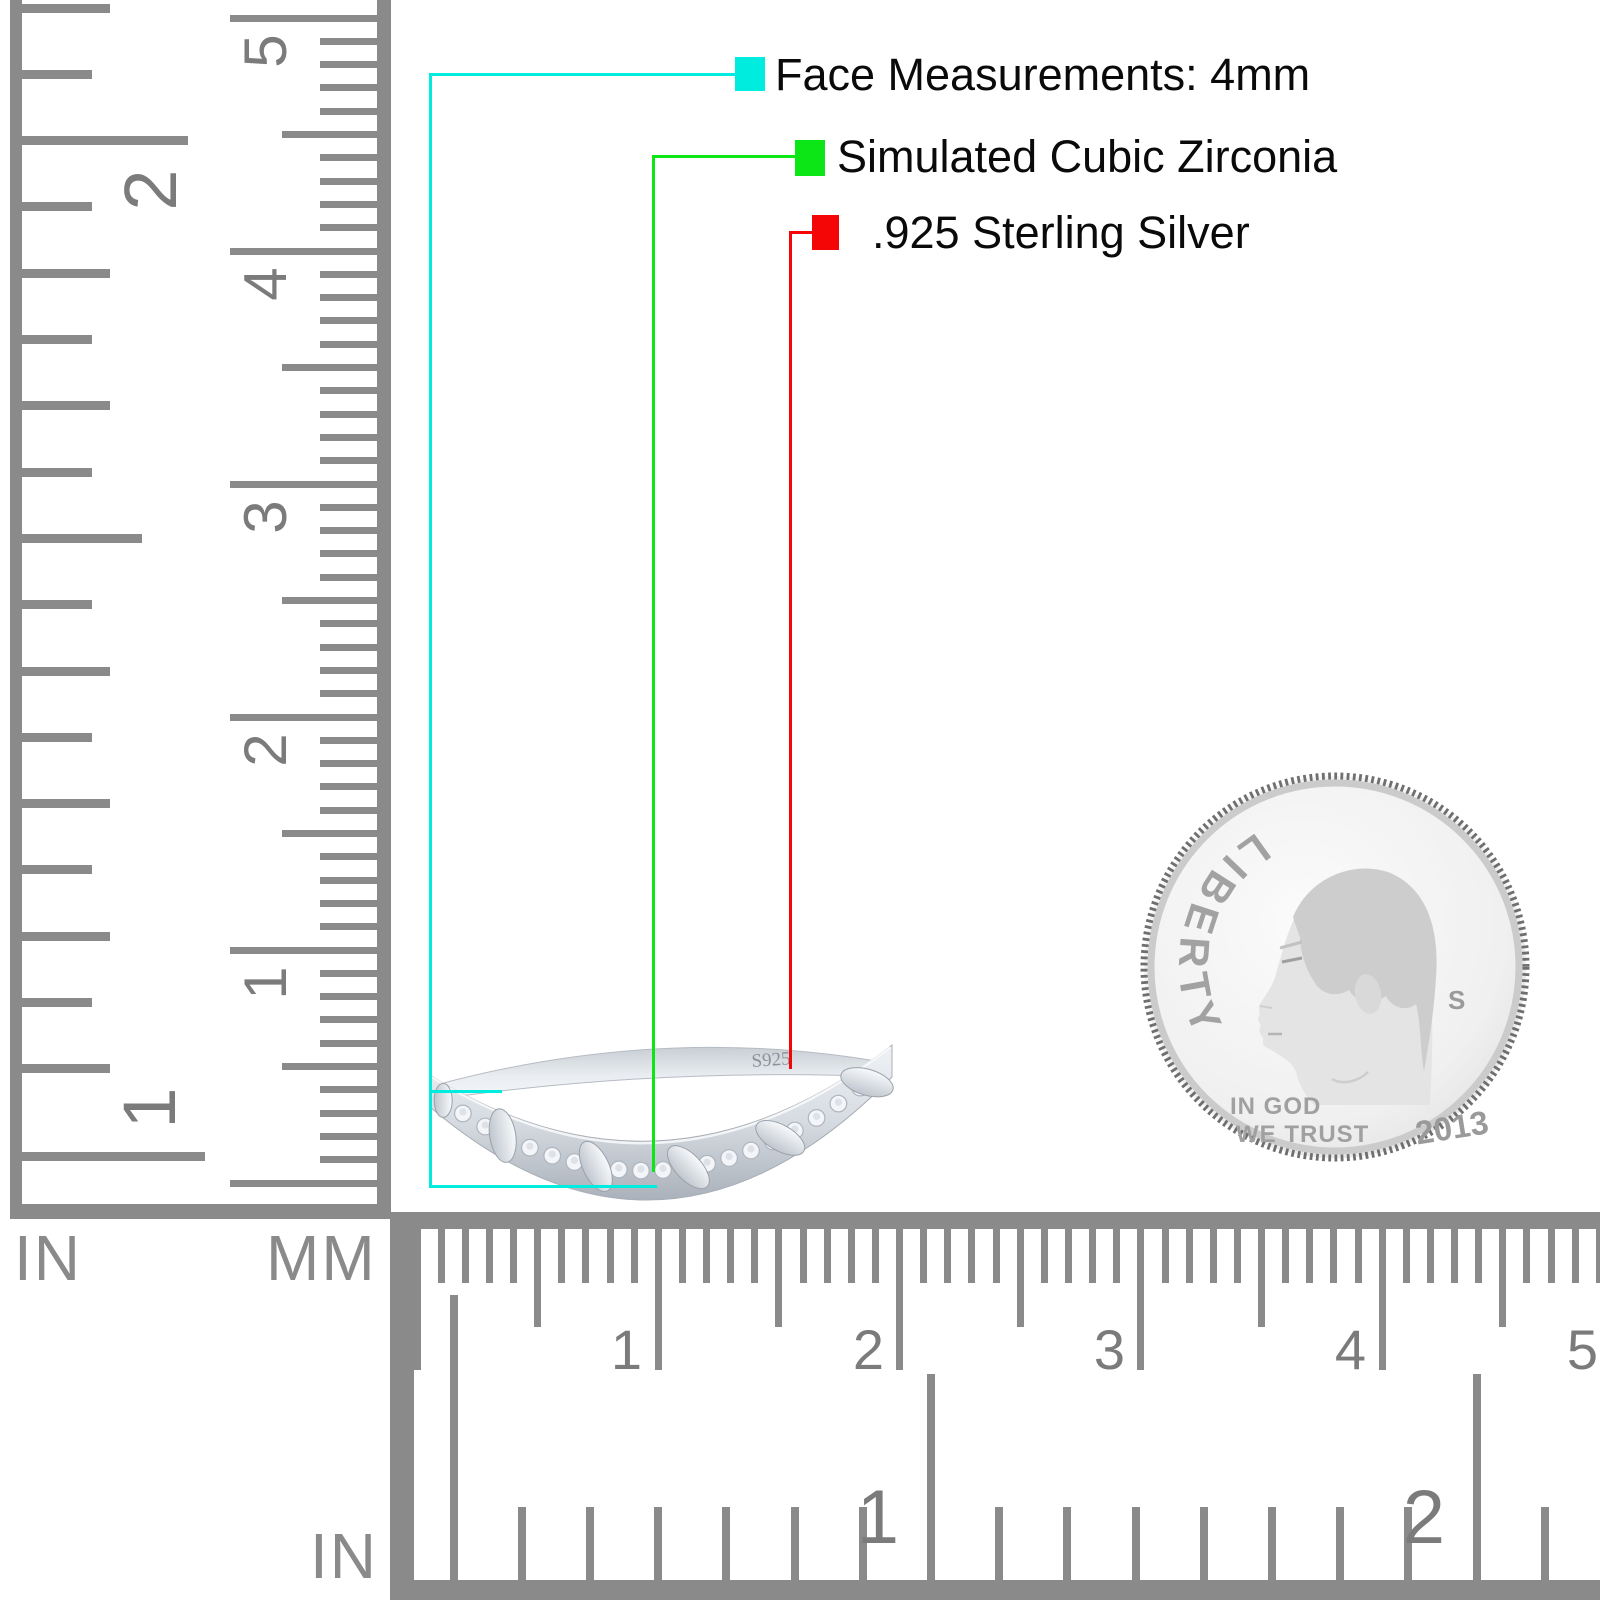  I want to click on ruler-number: 4, so click(265, 284).